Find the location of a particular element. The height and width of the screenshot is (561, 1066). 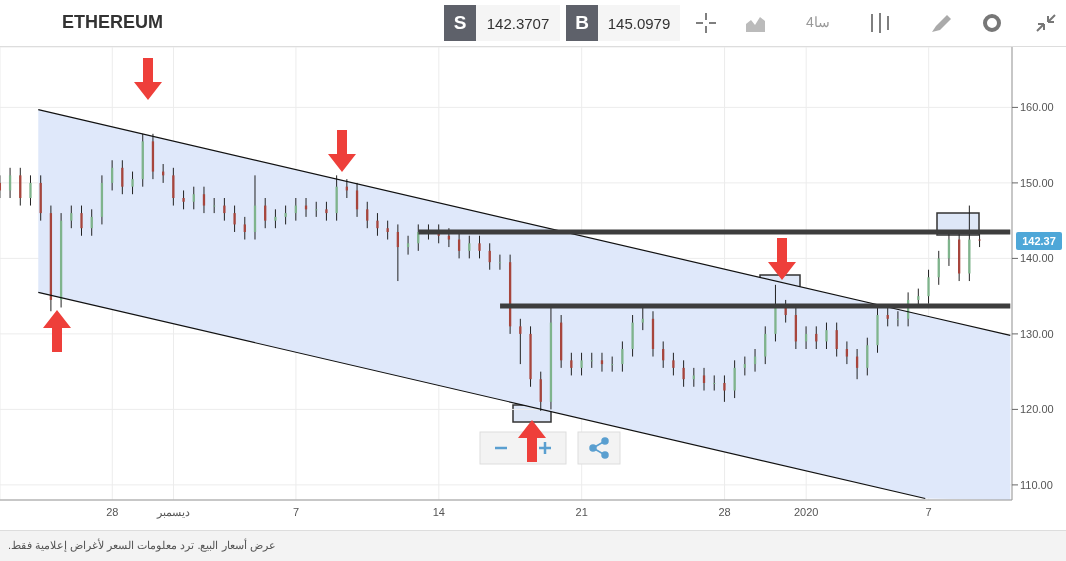

chart-title: ETHEREUM is located at coordinates (113, 22).